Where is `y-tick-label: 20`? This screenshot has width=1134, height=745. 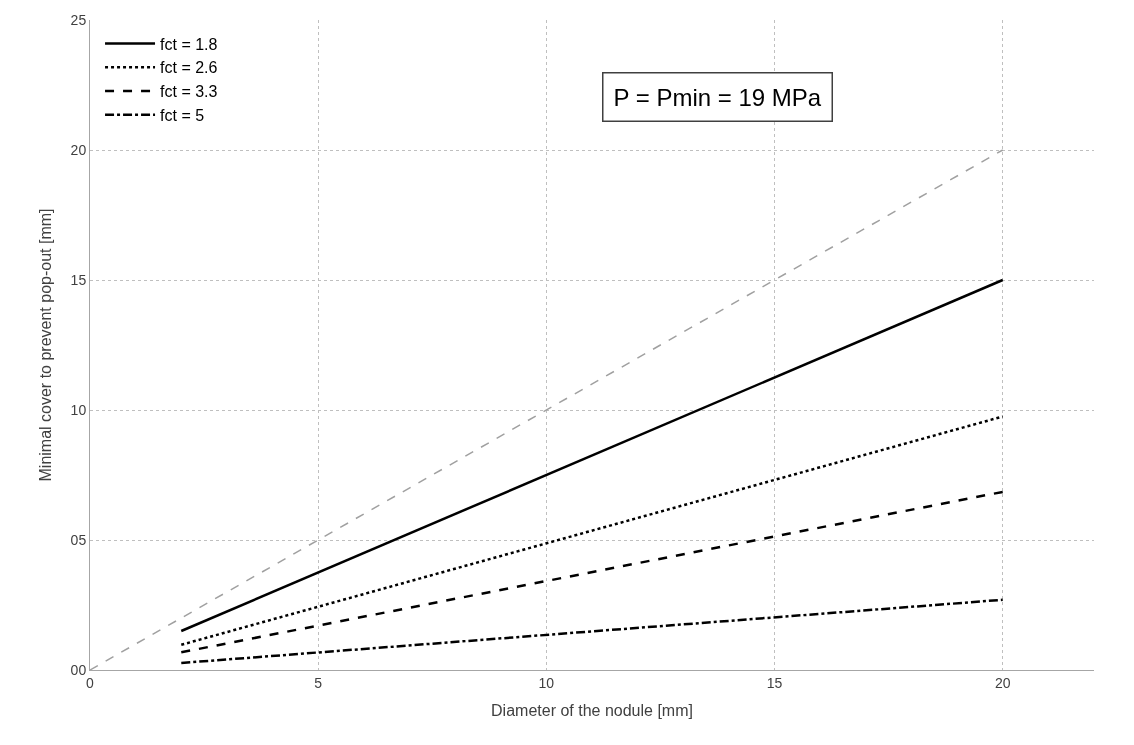
y-tick-label: 20 is located at coordinates (78, 149).